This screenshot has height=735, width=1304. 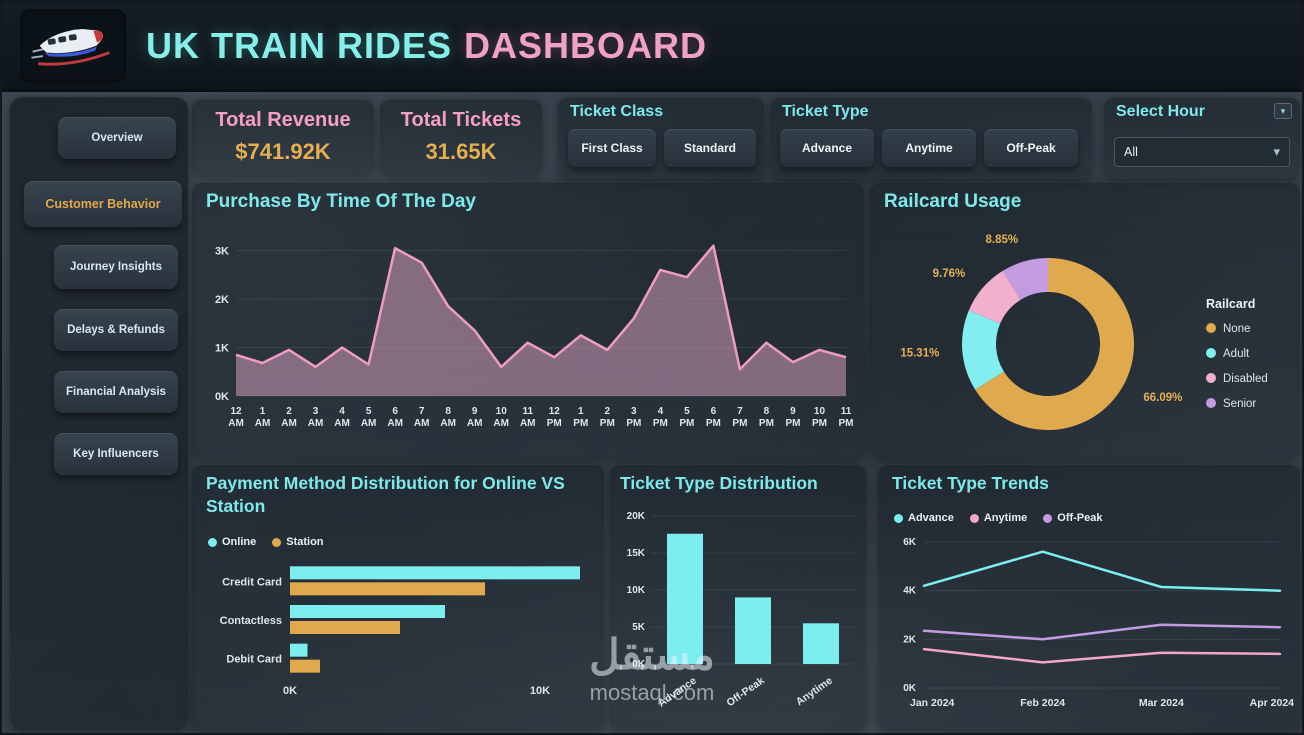 I want to click on svg-text: Credit Card, so click(x=252, y=582).